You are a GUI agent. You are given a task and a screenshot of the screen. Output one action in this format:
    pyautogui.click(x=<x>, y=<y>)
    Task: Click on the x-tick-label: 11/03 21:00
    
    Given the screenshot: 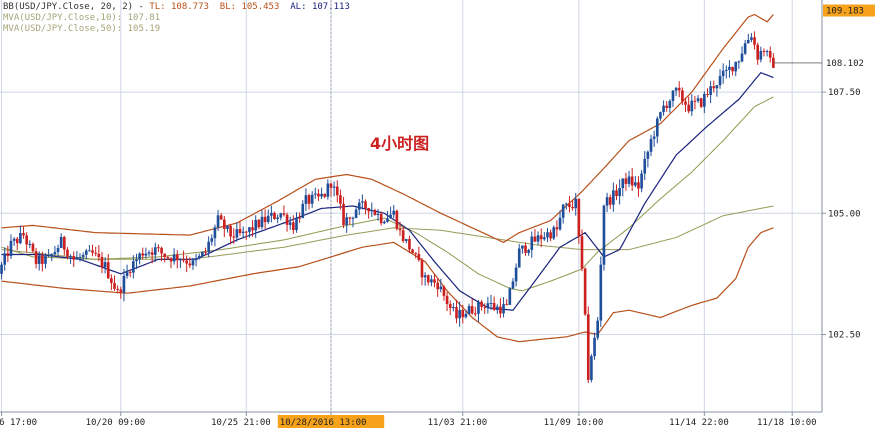 What is the action you would take?
    pyautogui.click(x=458, y=423)
    